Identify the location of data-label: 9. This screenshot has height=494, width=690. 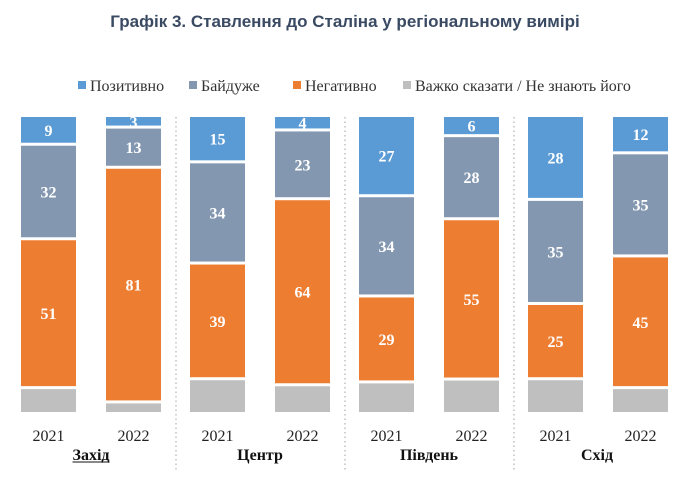
(49, 131).